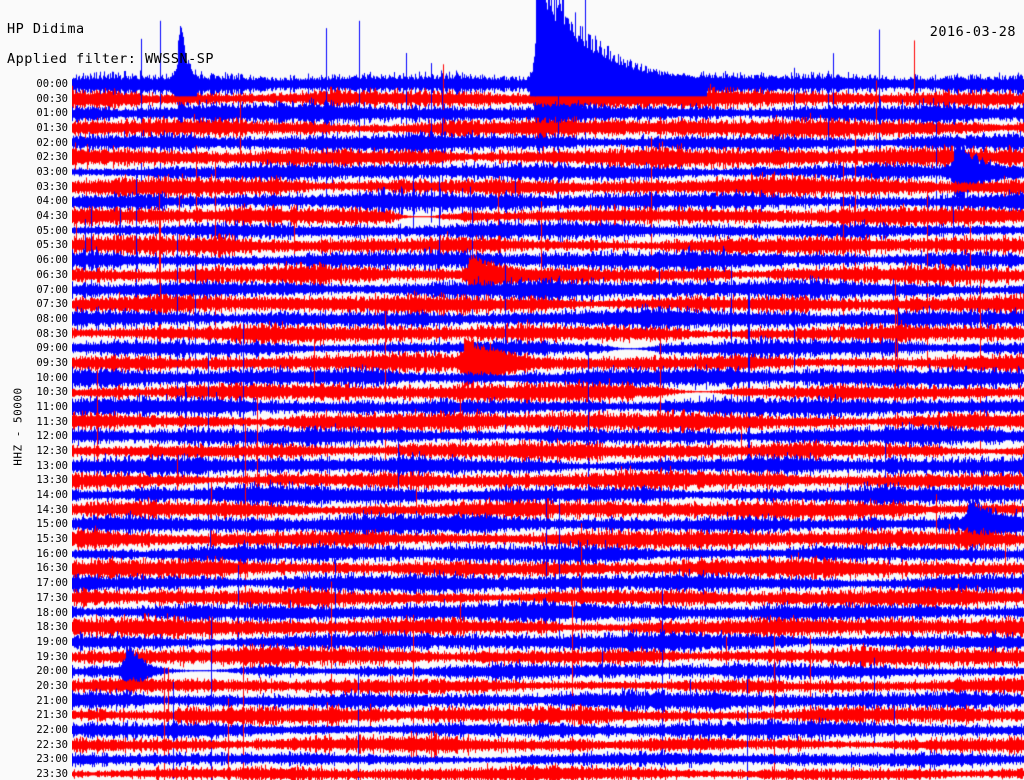  What do you see at coordinates (972, 32) in the screenshot?
I see `date-label: 2016-03-28` at bounding box center [972, 32].